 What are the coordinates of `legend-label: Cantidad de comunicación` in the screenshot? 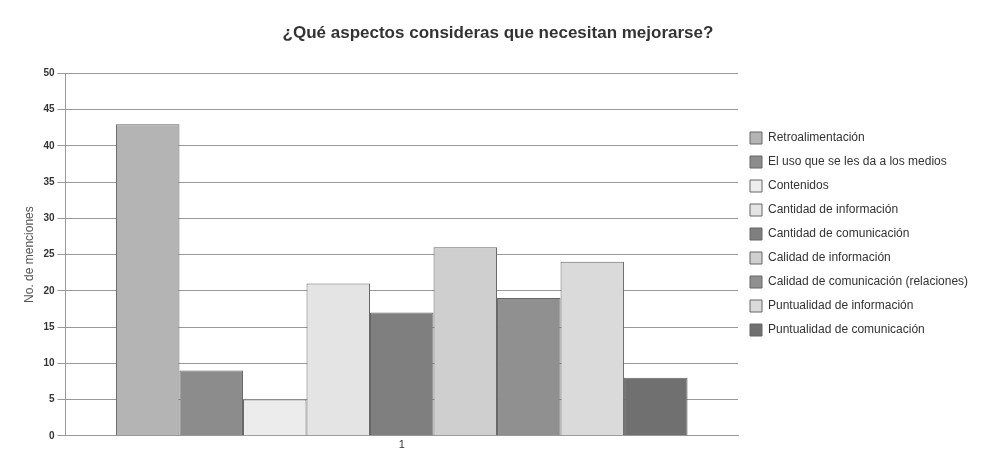 It's located at (839, 233).